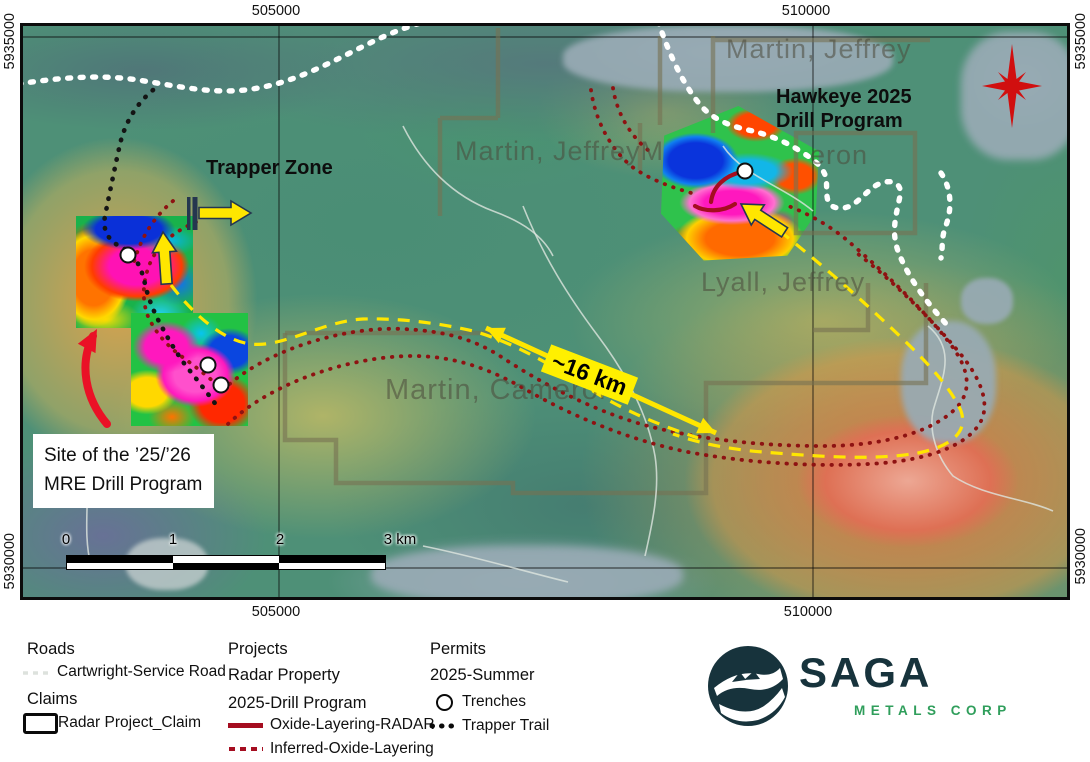 This screenshot has width=1090, height=762. What do you see at coordinates (129, 722) in the screenshot?
I see `legend-claim-item: Radar Project_Claim` at bounding box center [129, 722].